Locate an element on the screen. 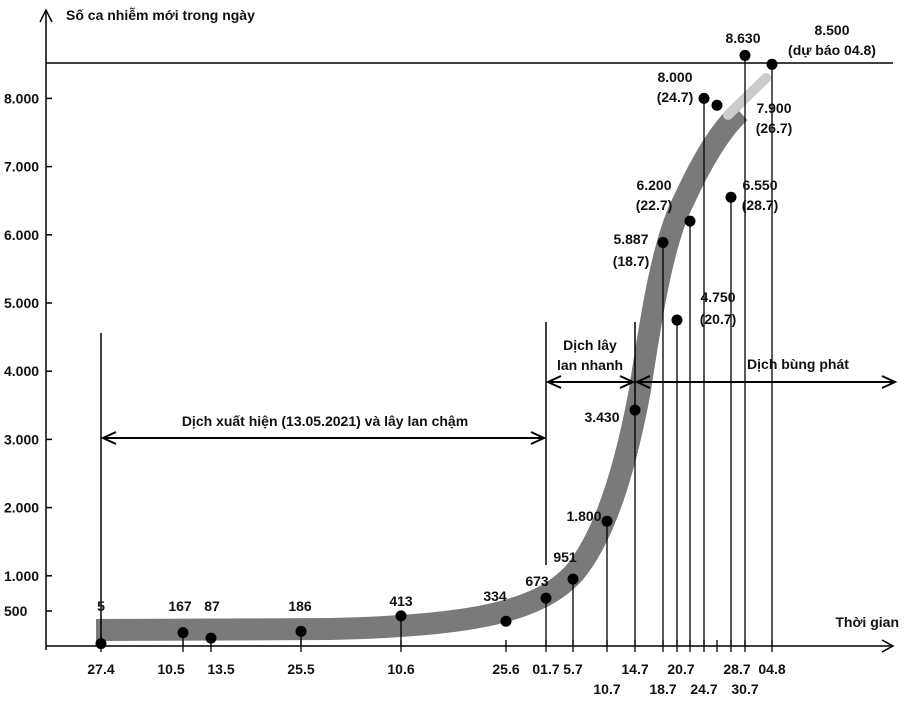 The height and width of the screenshot is (704, 904). point-value-label: 5 is located at coordinates (101, 606).